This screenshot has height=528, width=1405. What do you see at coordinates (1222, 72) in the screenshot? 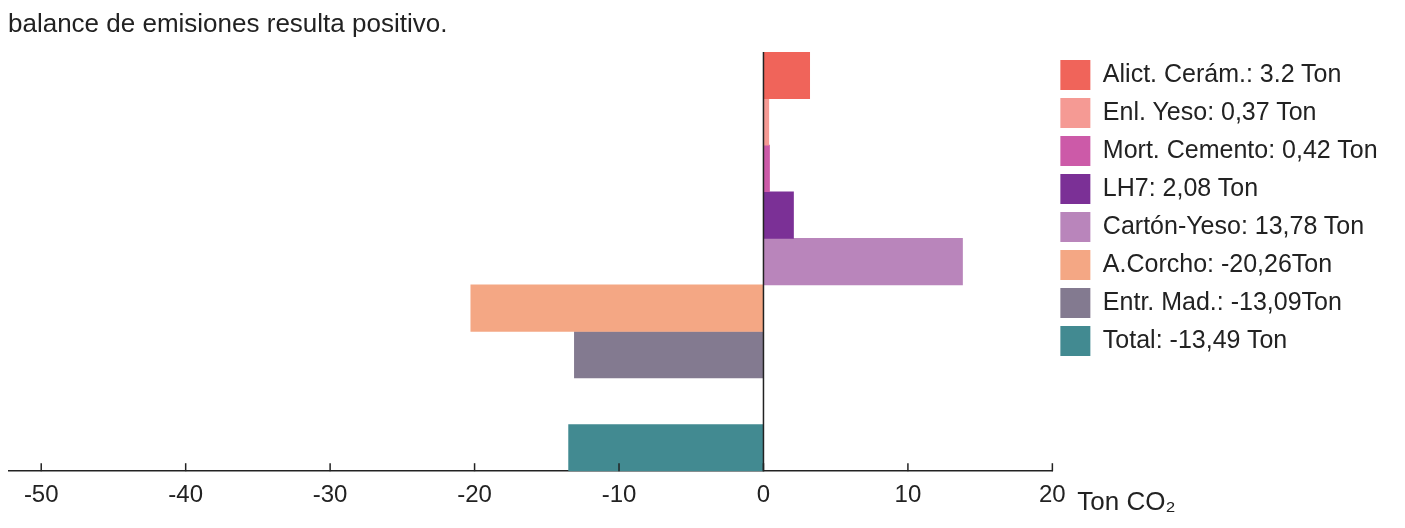
I see `legend-label: Alict. Cerám.: 3.2 Ton` at bounding box center [1222, 72].